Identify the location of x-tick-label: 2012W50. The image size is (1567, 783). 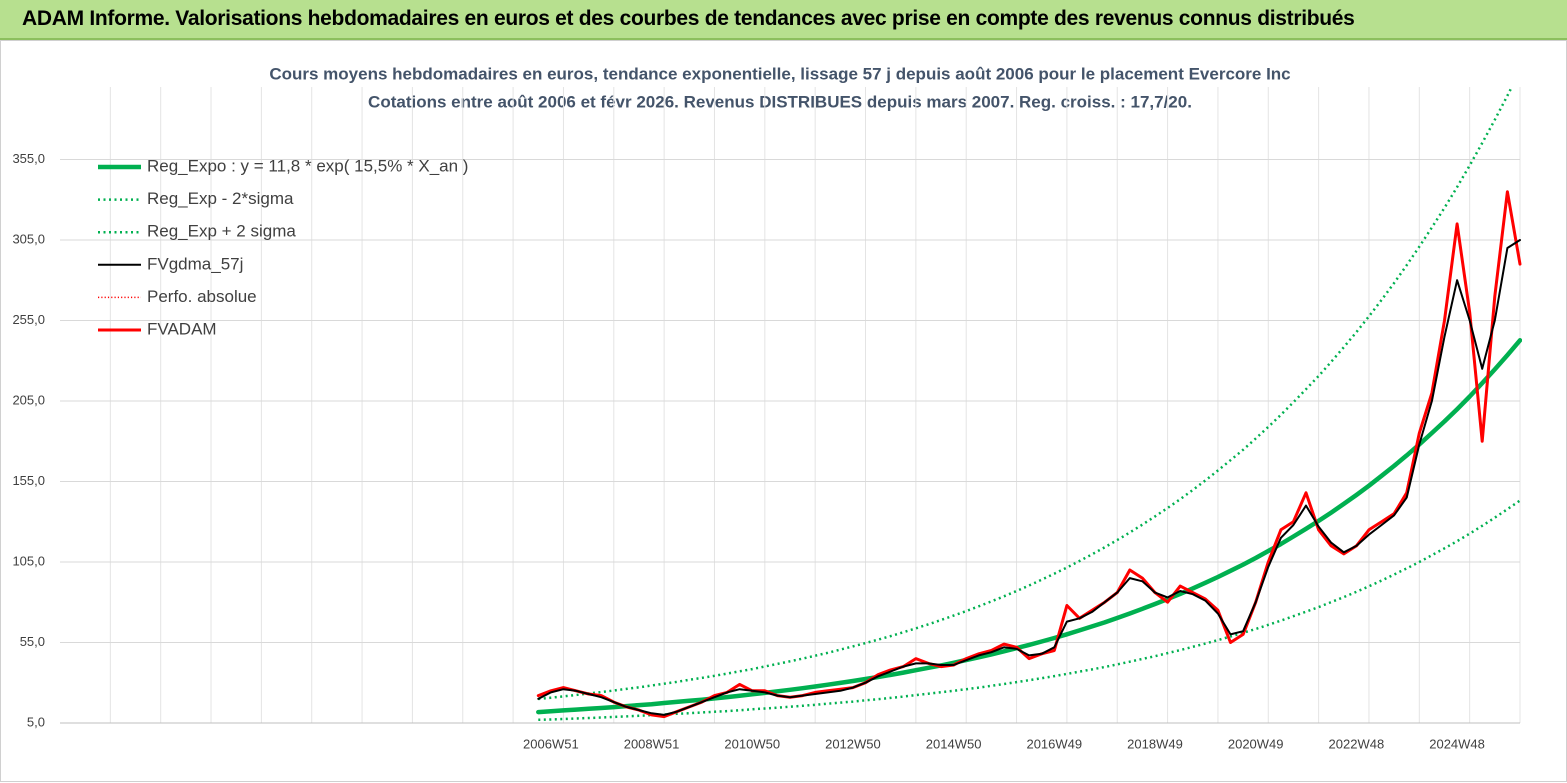
(853, 743).